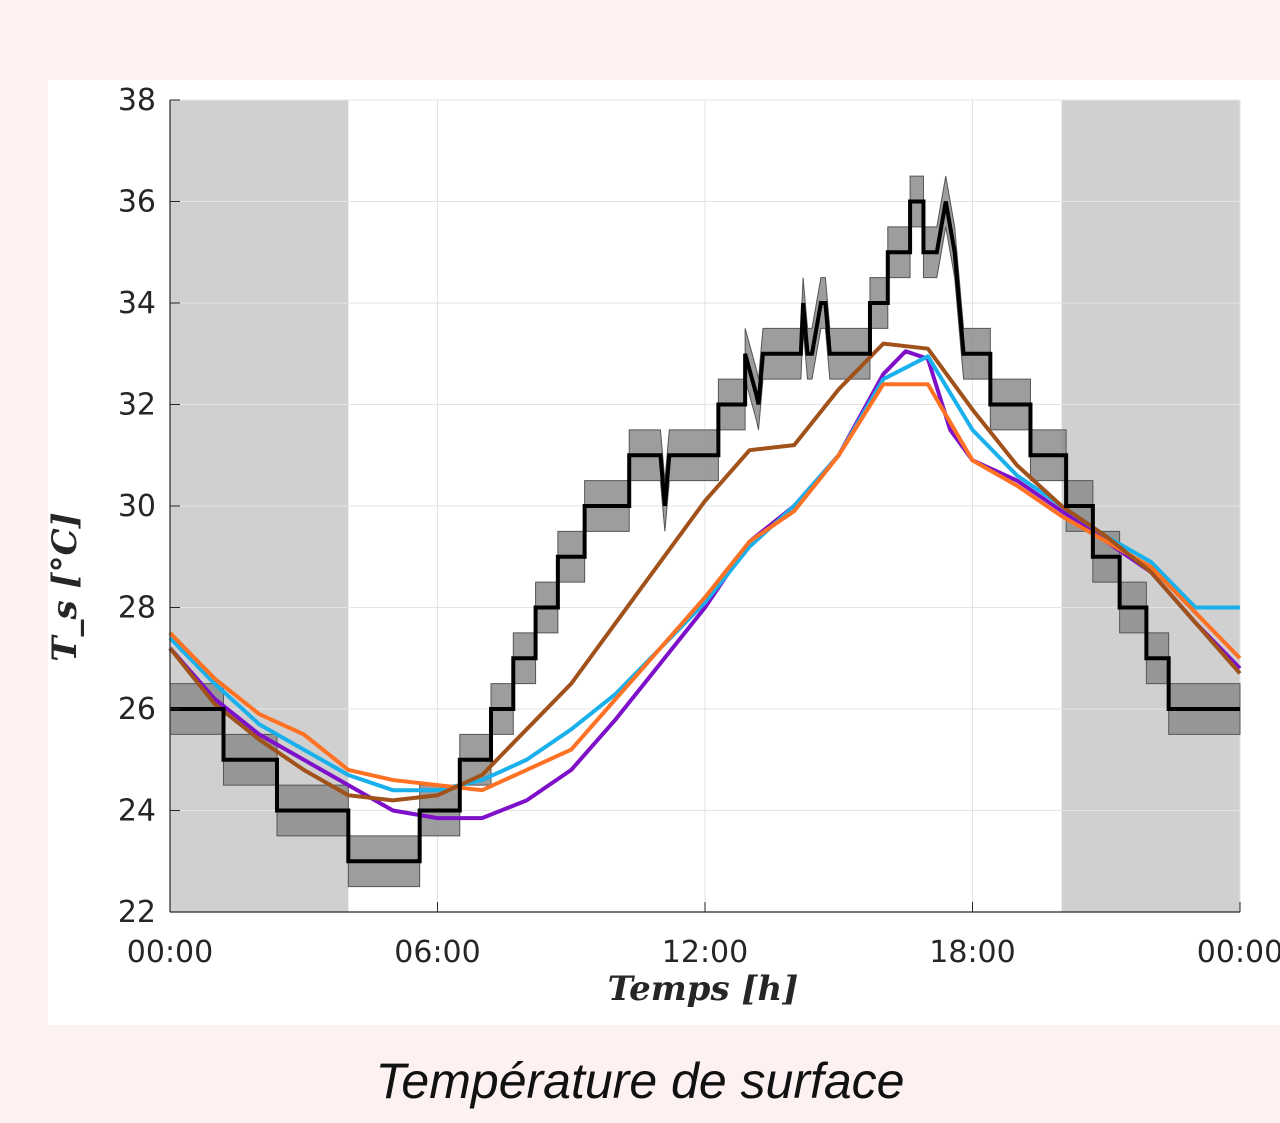 This screenshot has width=1280, height=1123. Describe the element at coordinates (437, 952) in the screenshot. I see `x-tick-label-1: 06:00` at that location.